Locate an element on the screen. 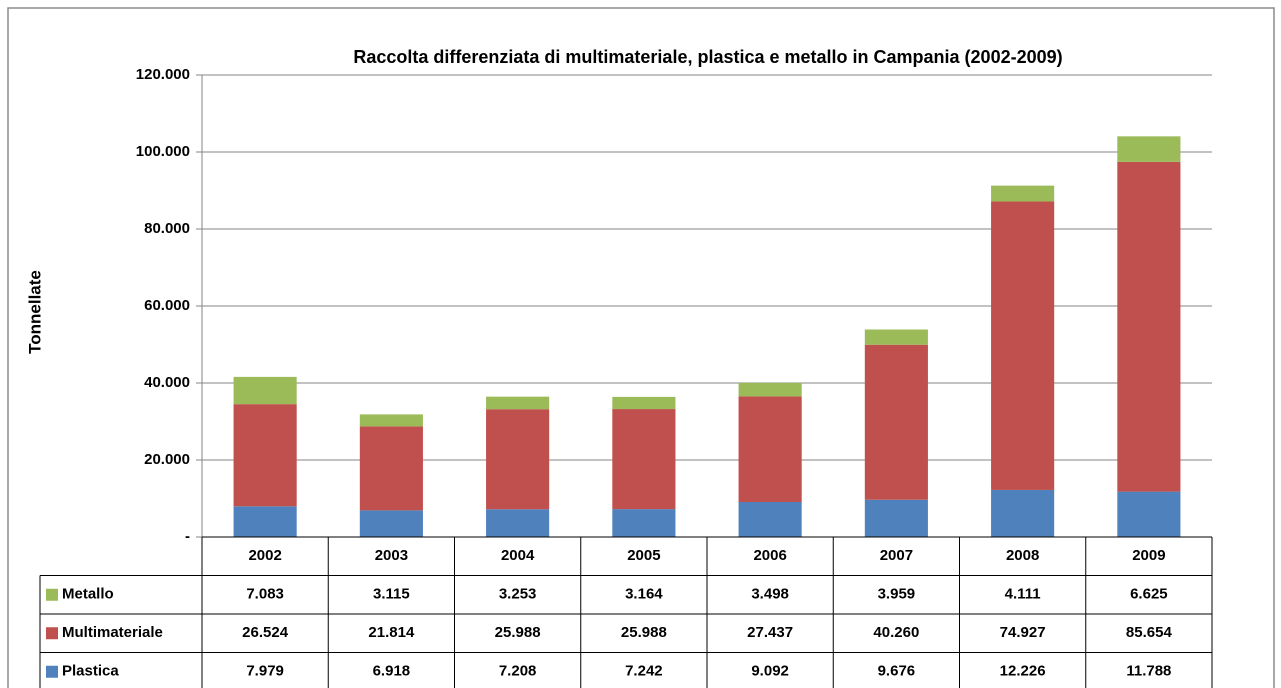 Image resolution: width=1281 pixels, height=688 pixels. table-value: 6.918 is located at coordinates (392, 671).